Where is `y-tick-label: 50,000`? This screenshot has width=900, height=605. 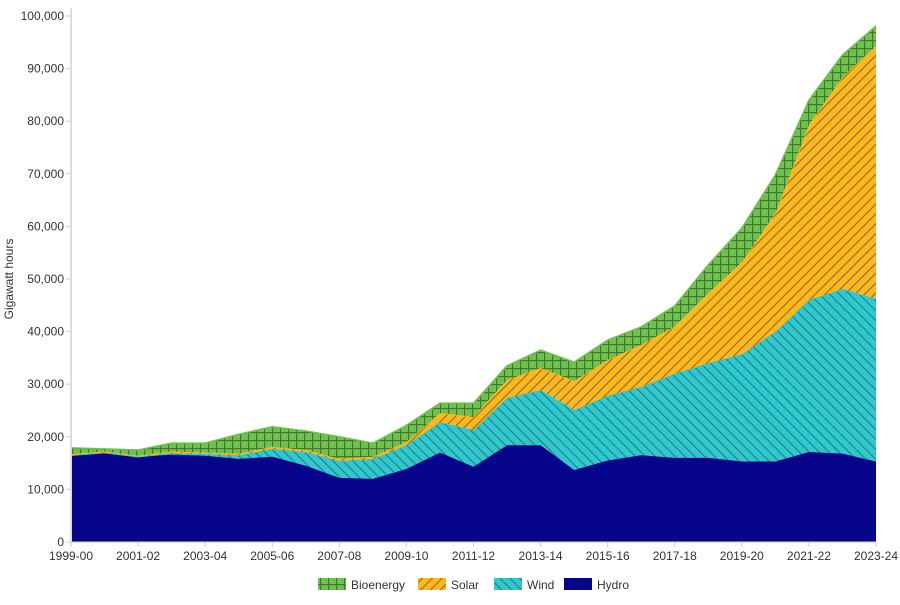
y-tick-label: 50,000 is located at coordinates (45, 279).